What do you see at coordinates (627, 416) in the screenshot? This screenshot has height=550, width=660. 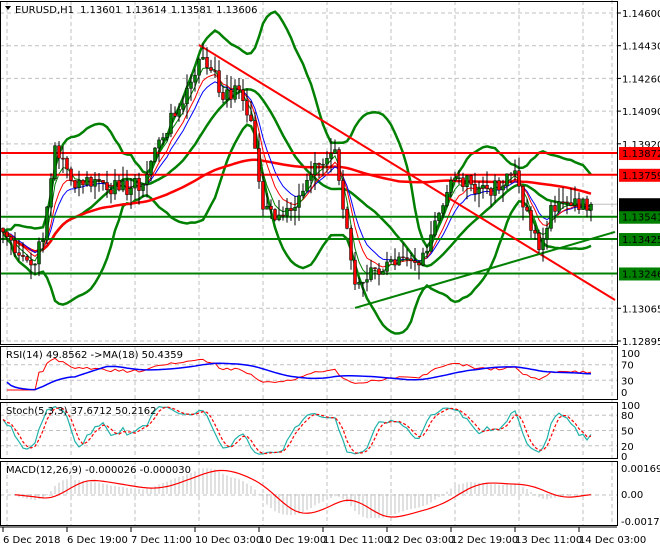 I see `stoch-tick-label: 80` at bounding box center [627, 416].